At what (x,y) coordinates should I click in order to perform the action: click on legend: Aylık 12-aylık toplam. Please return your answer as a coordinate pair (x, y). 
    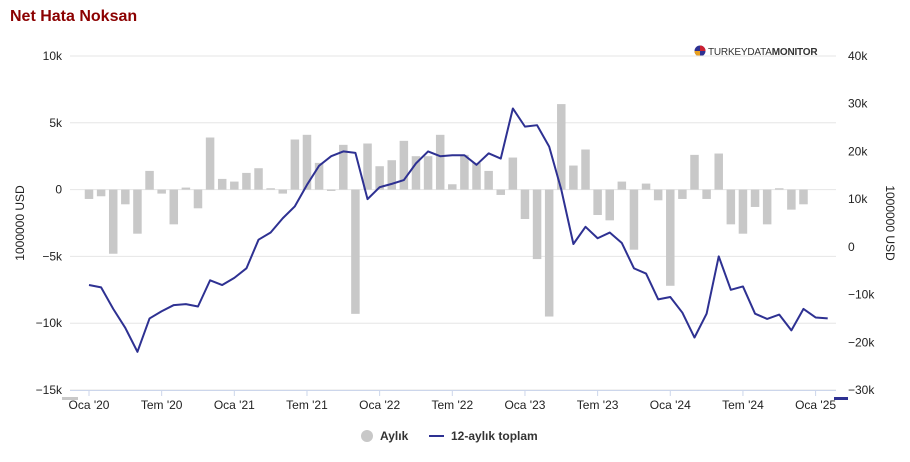
    Looking at the image, I should click on (449, 436).